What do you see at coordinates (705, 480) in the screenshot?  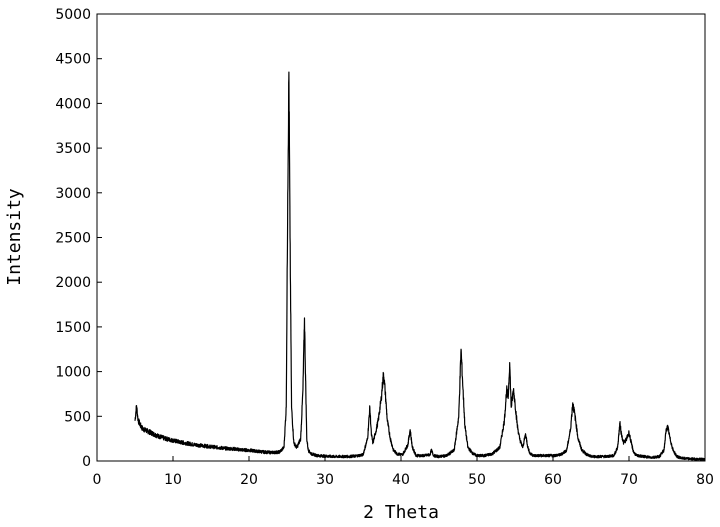 I see `x-tick-label: 80` at bounding box center [705, 480].